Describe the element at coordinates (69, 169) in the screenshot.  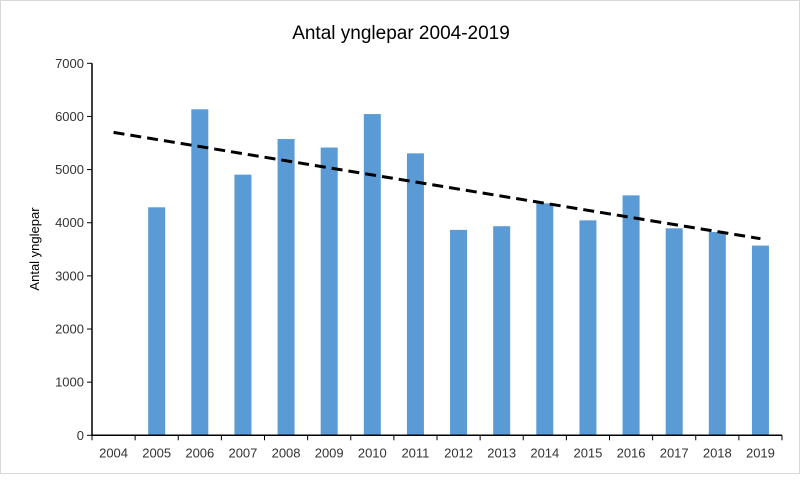
I see `y-tick-label: 5000` at that location.